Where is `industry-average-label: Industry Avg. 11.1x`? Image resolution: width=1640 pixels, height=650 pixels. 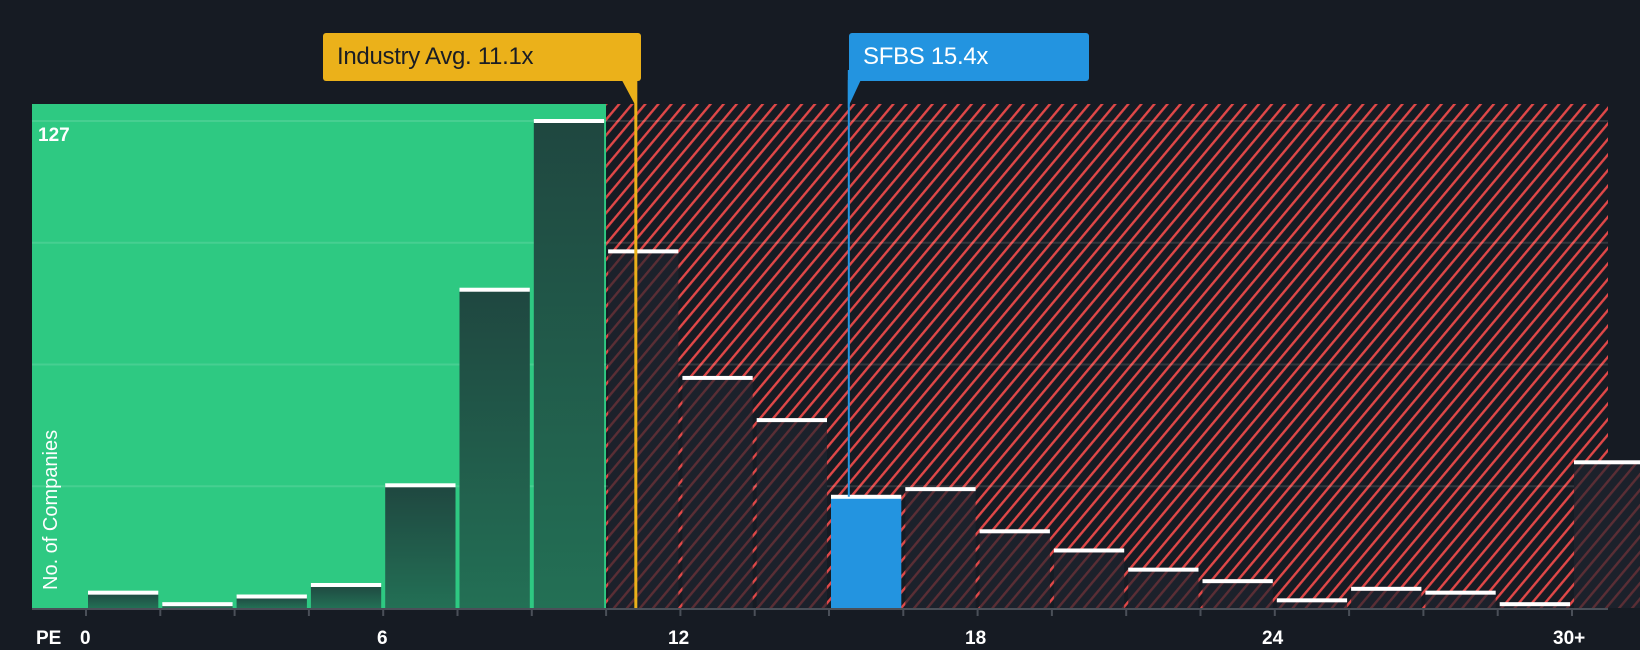 industry-average-label: Industry Avg. 11.1x is located at coordinates (482, 57).